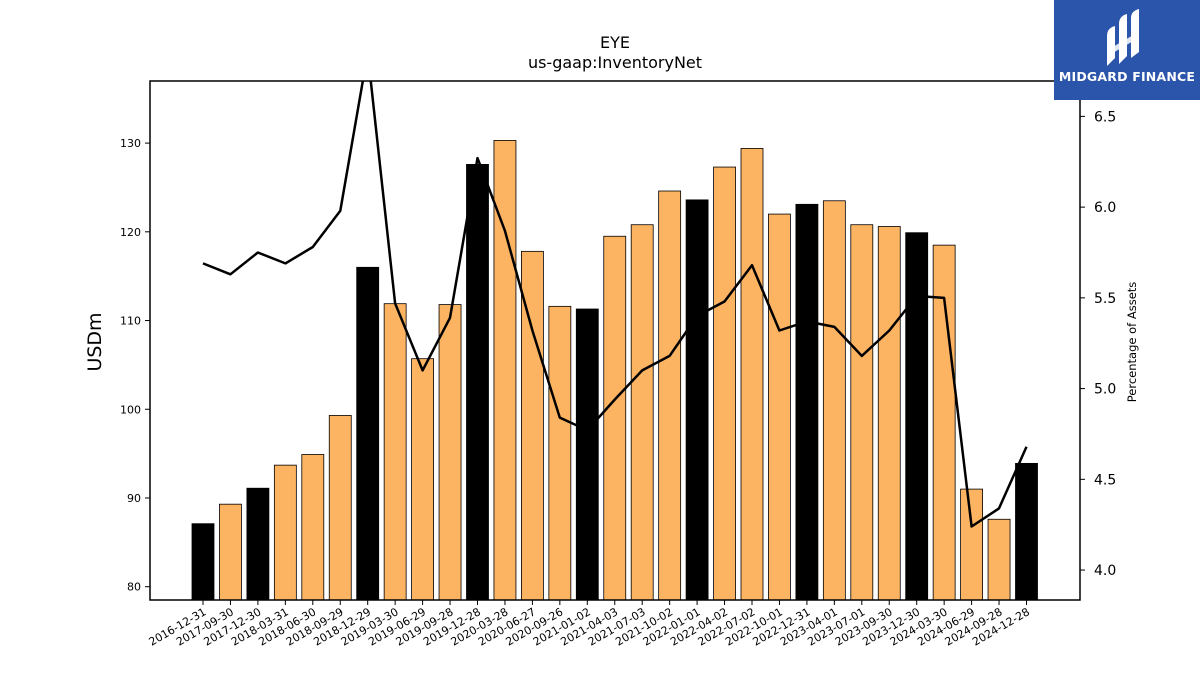 This screenshot has width=1200, height=675. Describe the element at coordinates (135, 365) in the screenshot. I see `y-axis-left: 80 90 100 110 120 130` at that location.